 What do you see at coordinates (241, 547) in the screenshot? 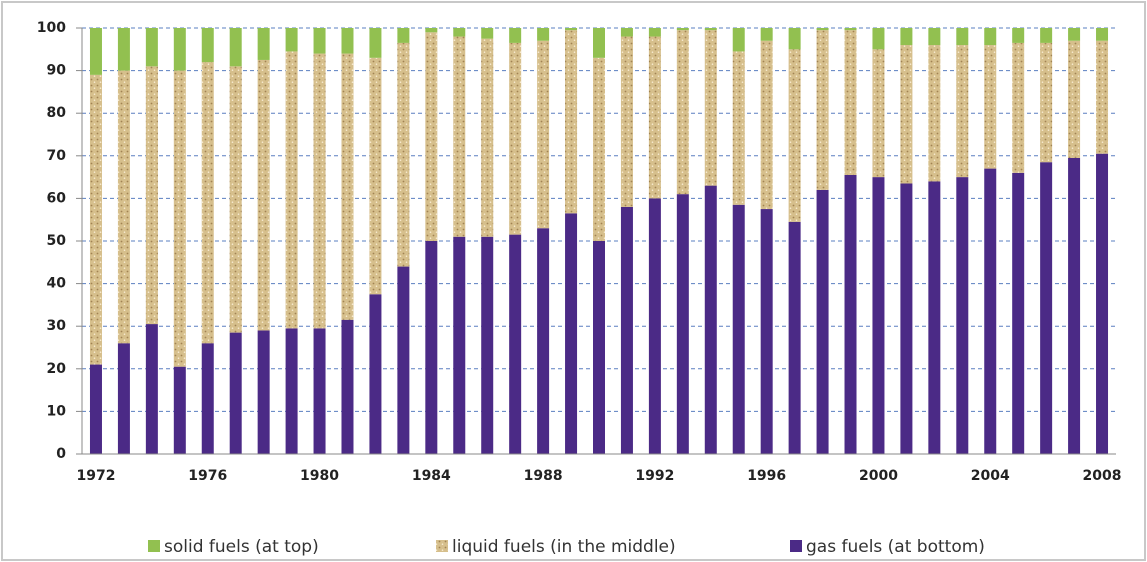
I see `legend-label: solid fuels (at top)` at bounding box center [241, 547].